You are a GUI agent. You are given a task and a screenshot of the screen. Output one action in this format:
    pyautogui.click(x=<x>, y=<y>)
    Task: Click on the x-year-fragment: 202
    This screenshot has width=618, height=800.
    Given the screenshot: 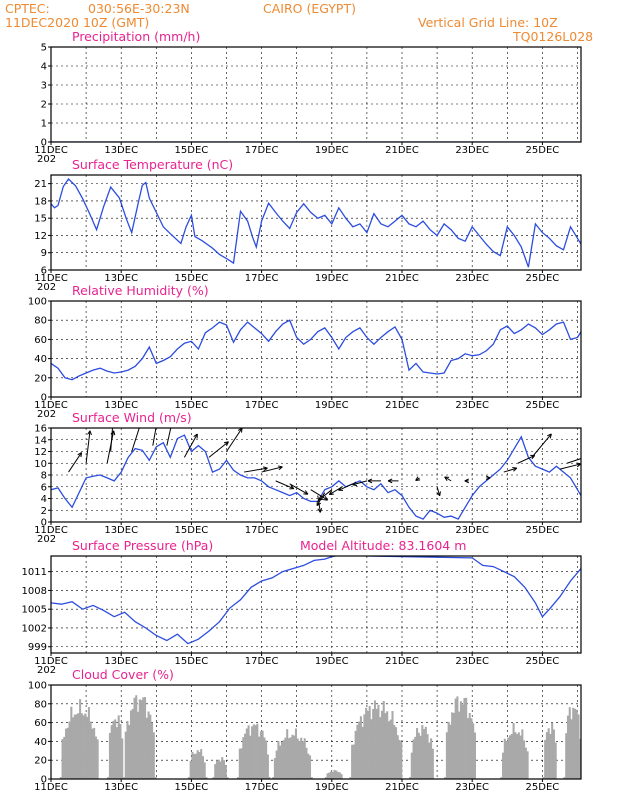 What is the action you would take?
    pyautogui.click(x=46, y=287)
    